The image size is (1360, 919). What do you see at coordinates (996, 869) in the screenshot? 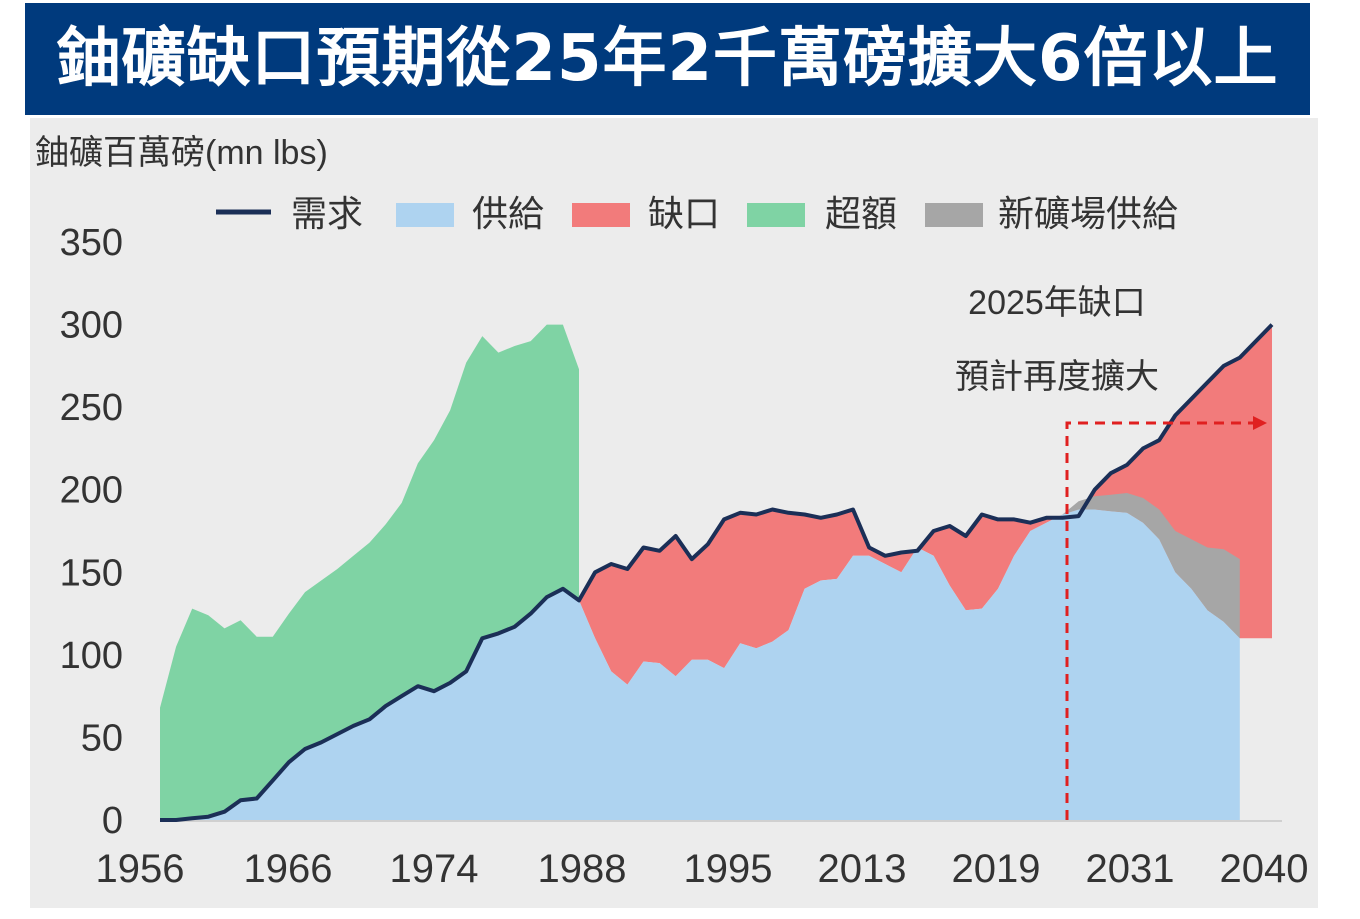
I see `x-tick-label: 2019` at bounding box center [996, 869].